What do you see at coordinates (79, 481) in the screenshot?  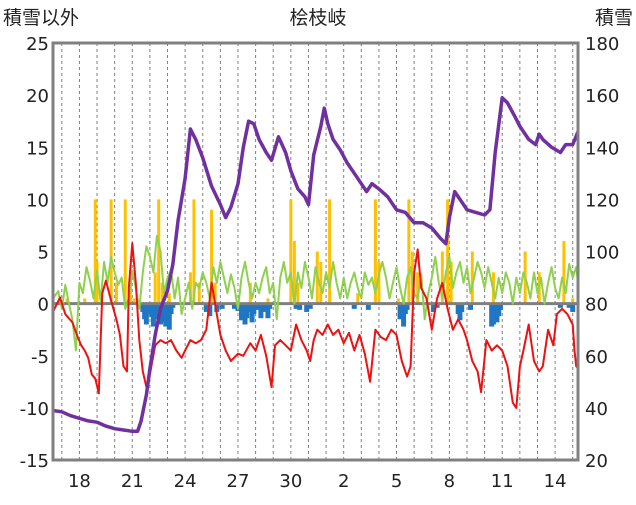 I see `x-tick-label: 18` at bounding box center [79, 481].